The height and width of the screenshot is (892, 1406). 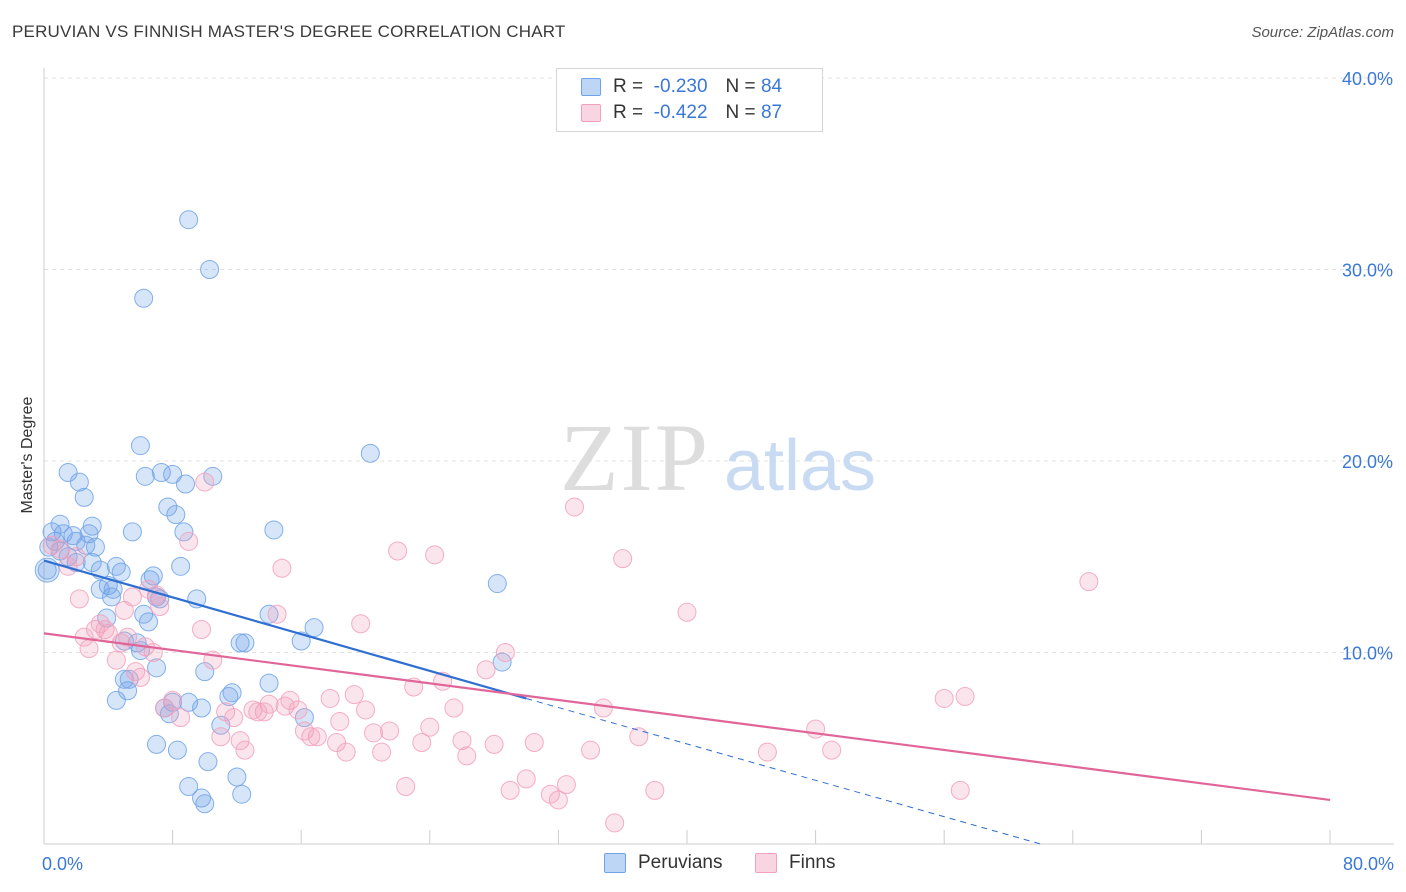 I want to click on legend-row-peruvians: R = -0.230 N = 84, so click(x=681, y=87).